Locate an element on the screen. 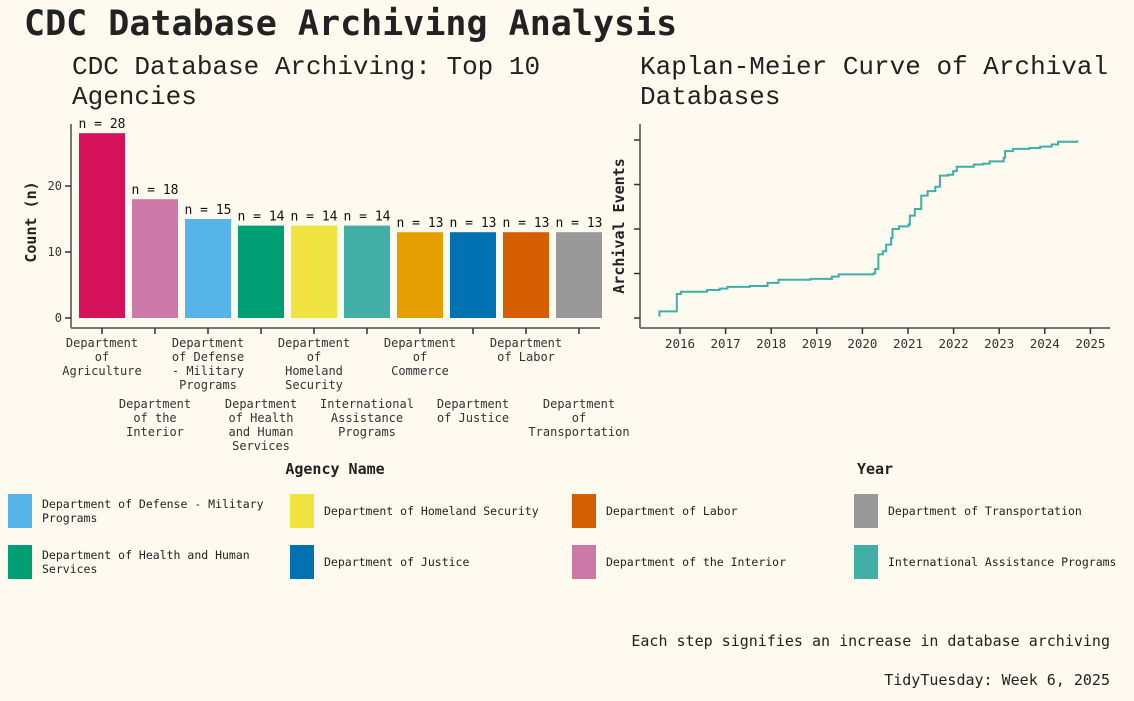 The height and width of the screenshot is (701, 1134). legend-item: Department of Justice is located at coordinates (430, 562).